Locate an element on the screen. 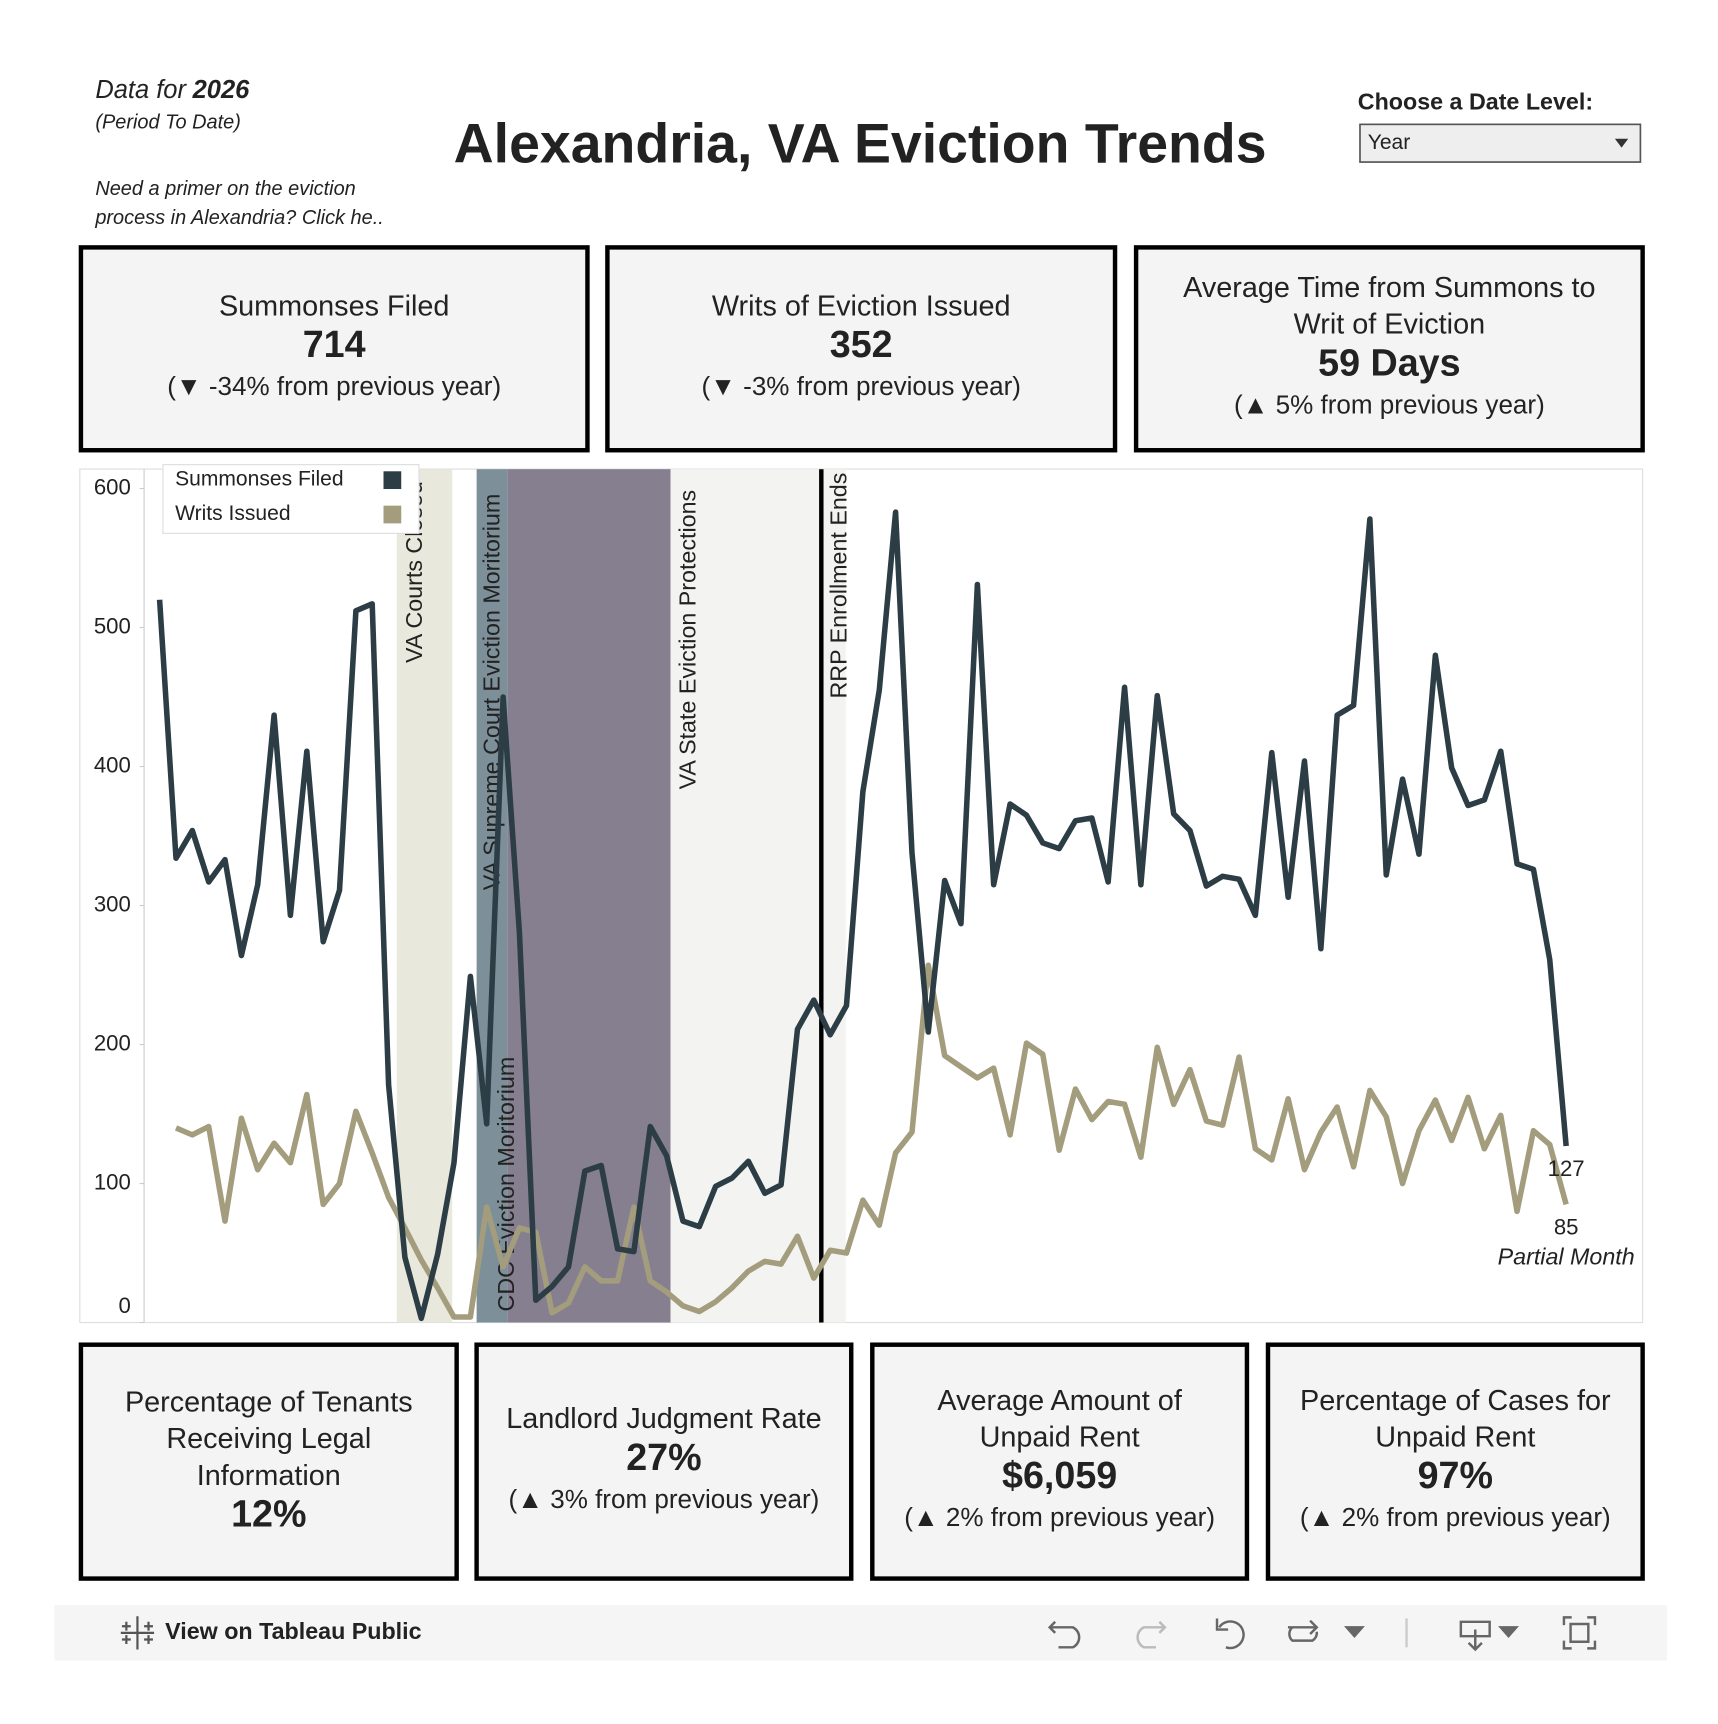  kpi-title: Average Amount of is located at coordinates (1059, 1401).